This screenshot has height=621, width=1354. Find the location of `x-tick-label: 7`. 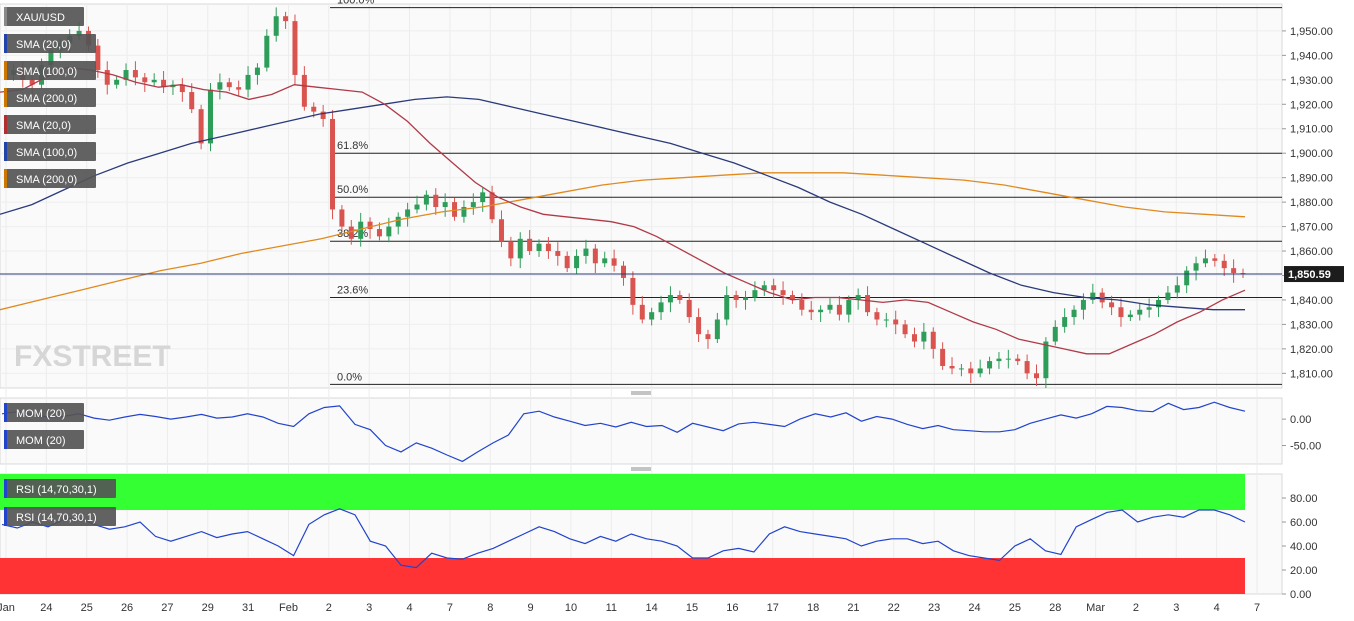

x-tick-label: 7 is located at coordinates (450, 608).